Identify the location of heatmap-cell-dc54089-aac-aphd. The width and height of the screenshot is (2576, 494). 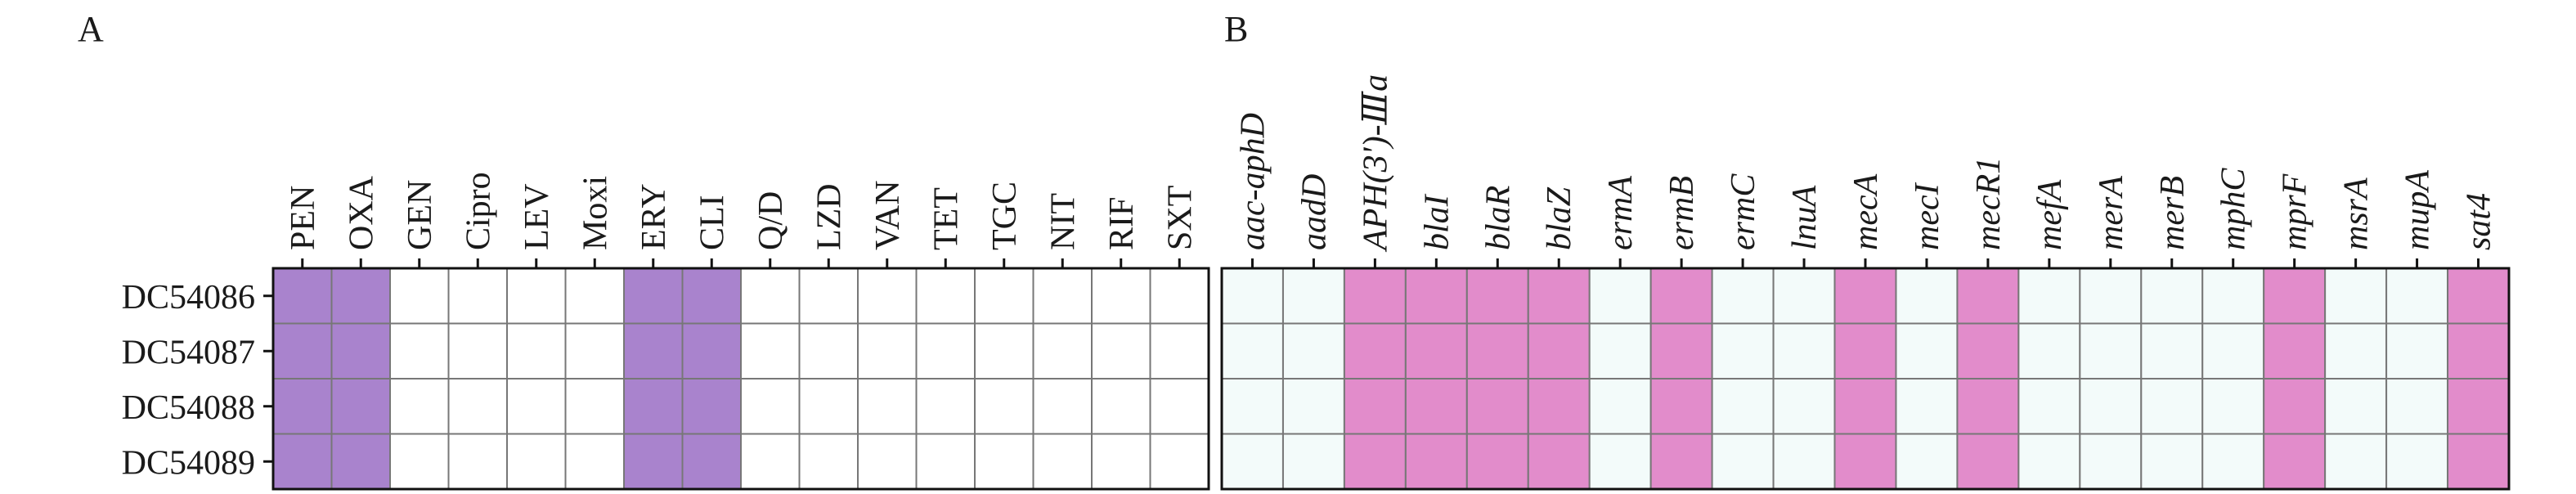
(1252, 461).